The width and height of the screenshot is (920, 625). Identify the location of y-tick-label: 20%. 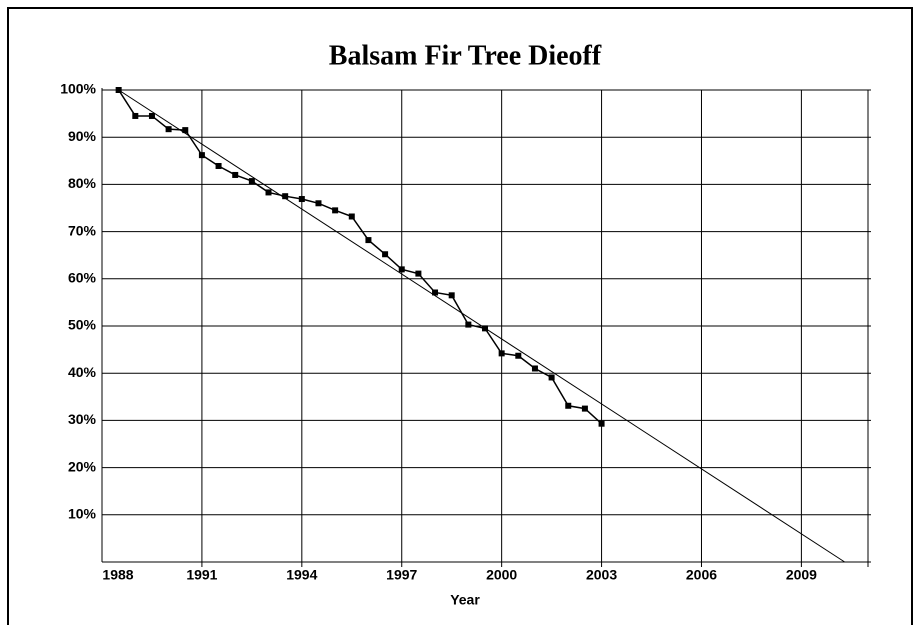
(82, 466).